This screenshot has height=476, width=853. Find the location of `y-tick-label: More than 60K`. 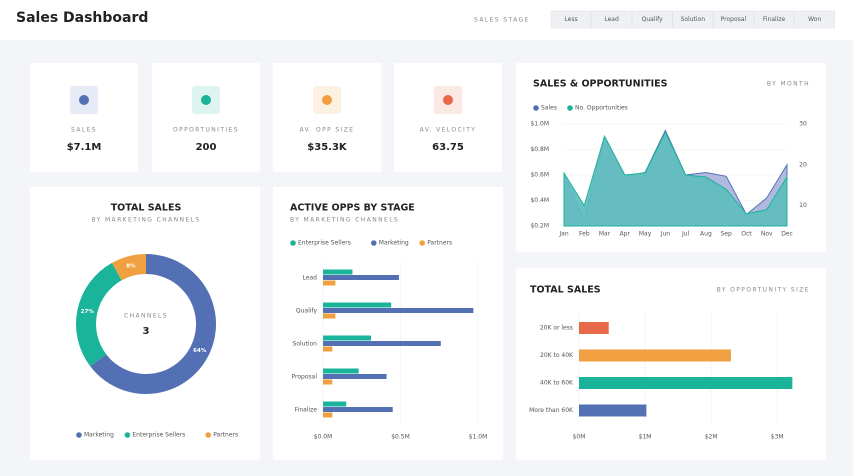

y-tick-label: More than 60K is located at coordinates (551, 410).